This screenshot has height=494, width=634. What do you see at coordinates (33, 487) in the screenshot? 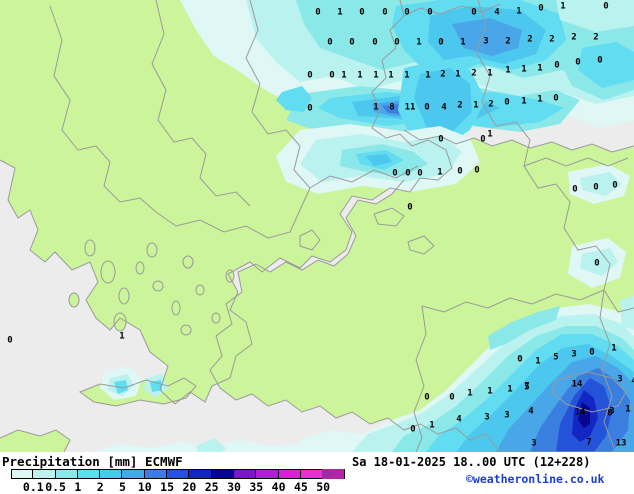
I see `tick-label-0.1: 0.1` at bounding box center [33, 487].